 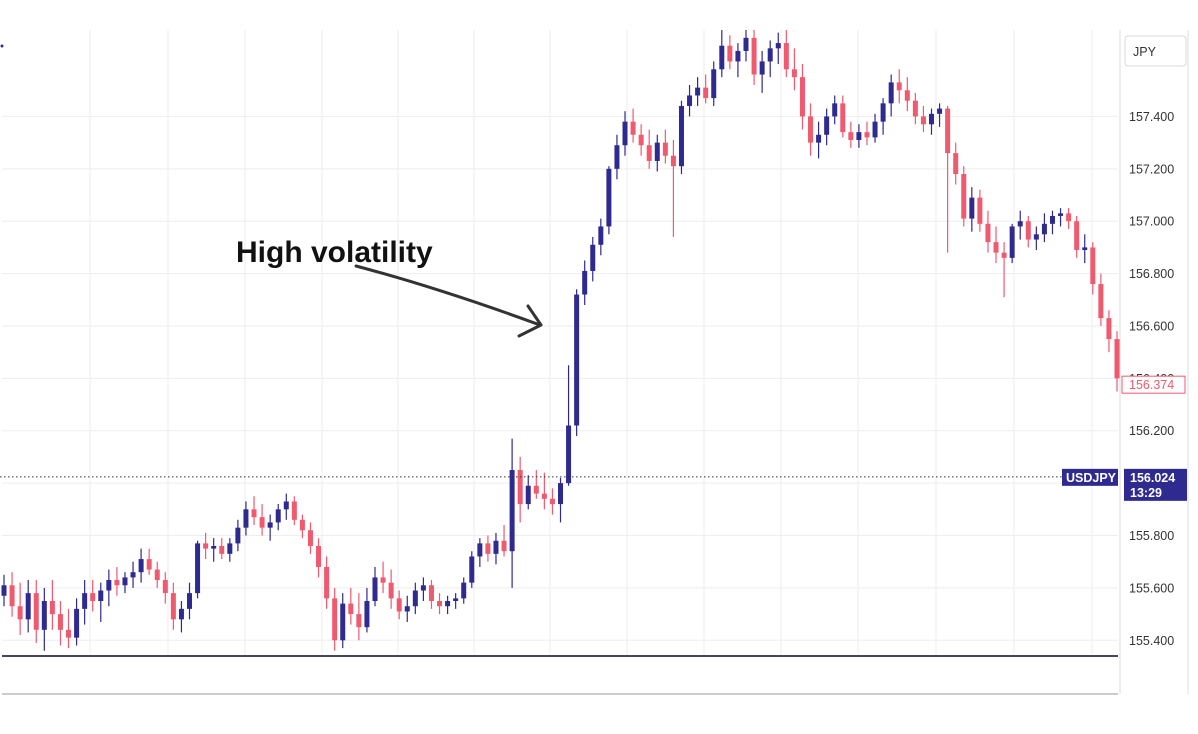 I want to click on symbol-badge, so click(x=1090, y=477).